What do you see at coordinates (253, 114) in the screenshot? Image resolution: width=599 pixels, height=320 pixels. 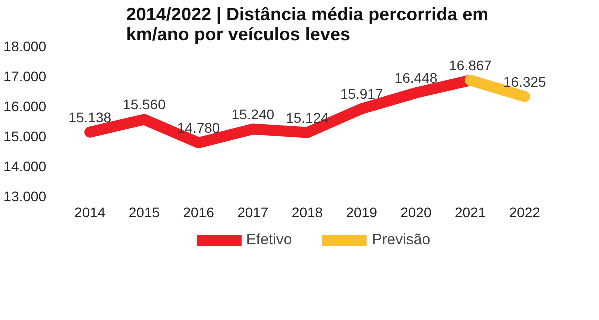 I see `data-label: 15.240` at bounding box center [253, 114].